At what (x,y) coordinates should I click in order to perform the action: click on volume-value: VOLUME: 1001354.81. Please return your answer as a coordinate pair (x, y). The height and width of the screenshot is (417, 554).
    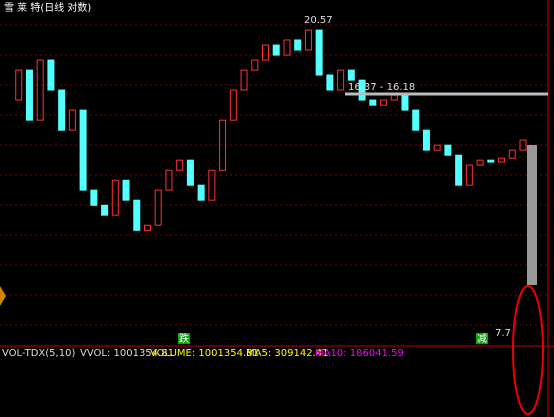
    Looking at the image, I should click on (204, 353).